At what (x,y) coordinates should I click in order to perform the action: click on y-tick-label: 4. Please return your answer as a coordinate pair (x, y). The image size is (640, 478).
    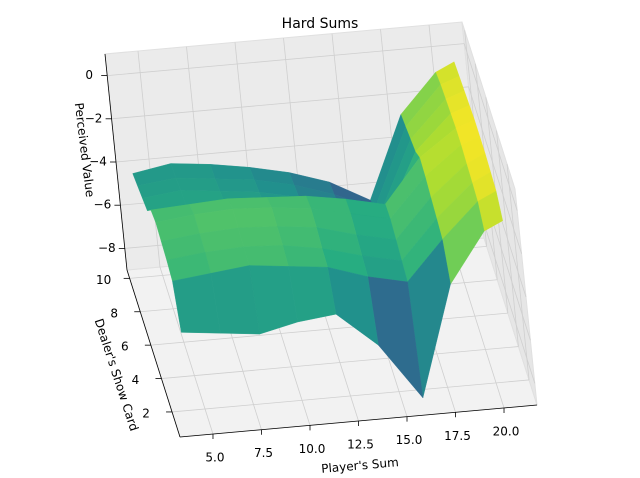
    Looking at the image, I should click on (136, 380).